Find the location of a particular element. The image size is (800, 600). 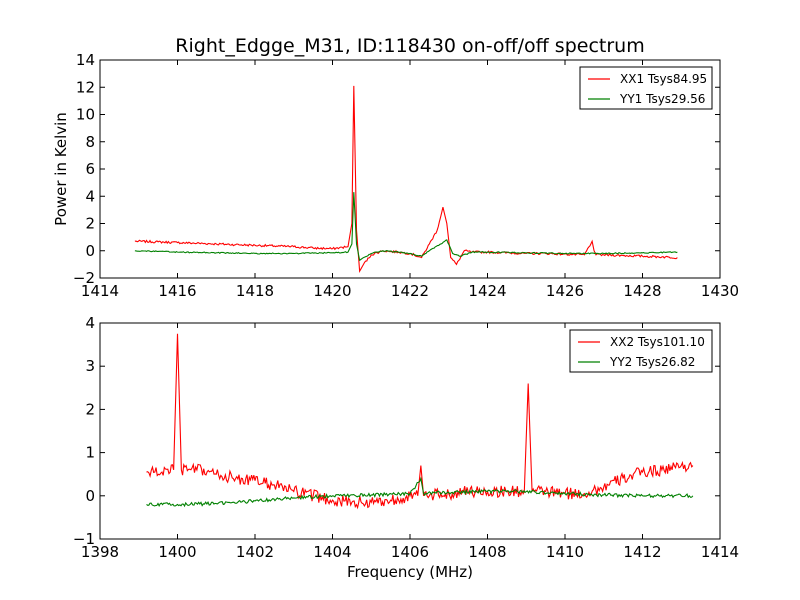

legend-label: XX1 Tsys84.95 is located at coordinates (663, 79).